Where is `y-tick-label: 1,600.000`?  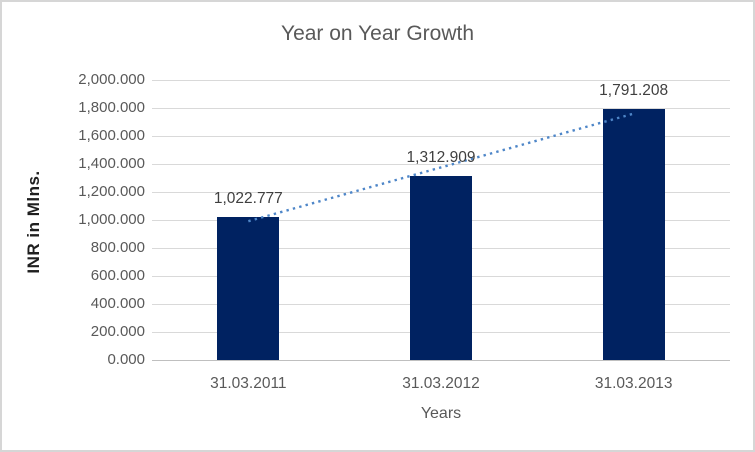
y-tick-label: 1,600.000 is located at coordinates (111, 135).